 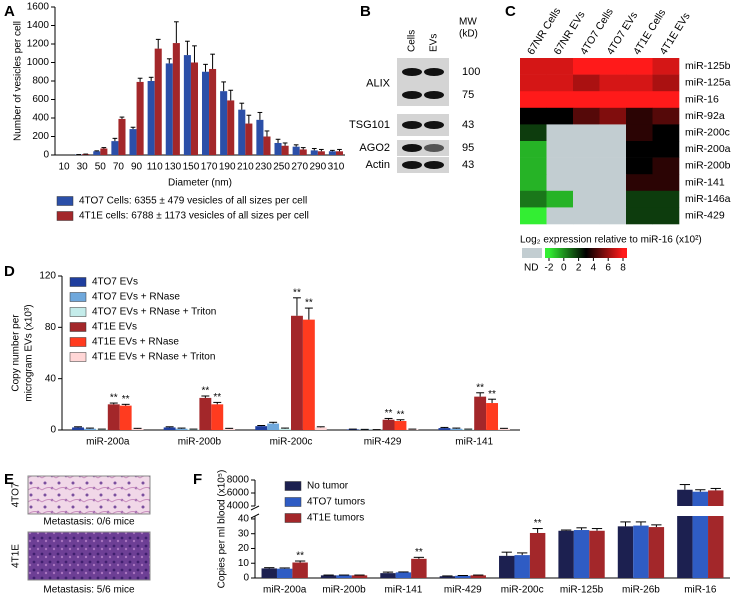 What do you see at coordinates (705, 182) in the screenshot?
I see `row-label: miR-141` at bounding box center [705, 182].